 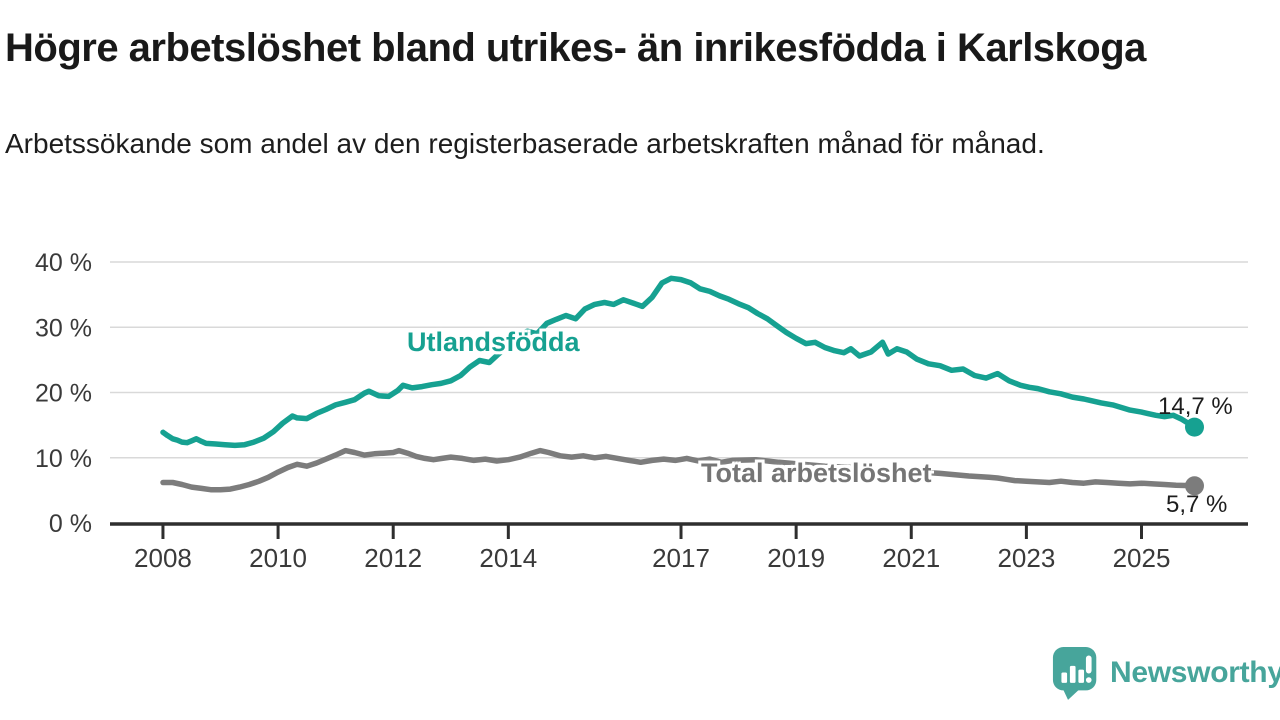 I want to click on end-value-total: 5,7 %, so click(x=1197, y=504).